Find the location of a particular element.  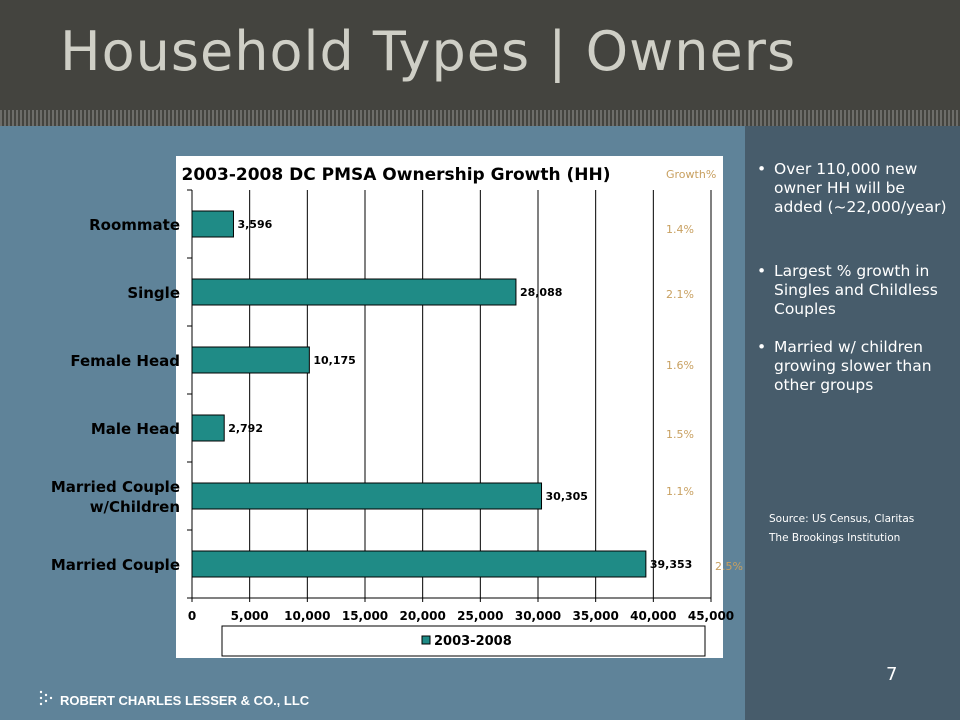

source-line-2: The Brookings Institution is located at coordinates (835, 538).